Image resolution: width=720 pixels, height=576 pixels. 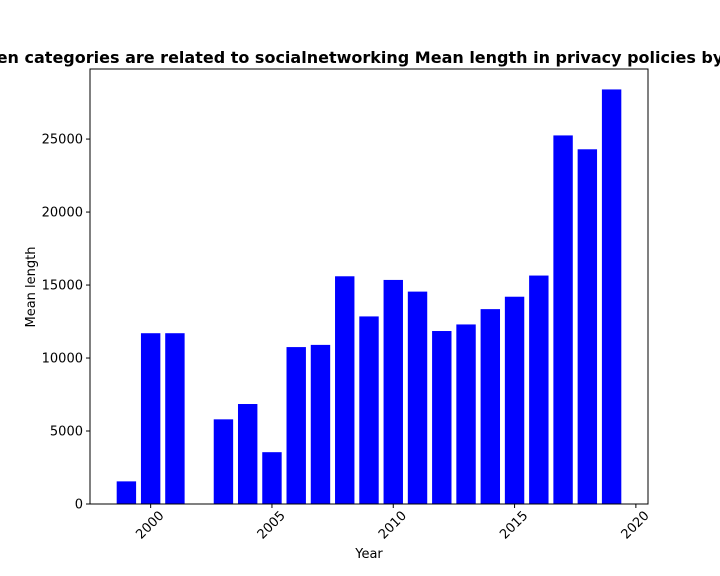 I want to click on bar-2010, so click(x=393, y=391).